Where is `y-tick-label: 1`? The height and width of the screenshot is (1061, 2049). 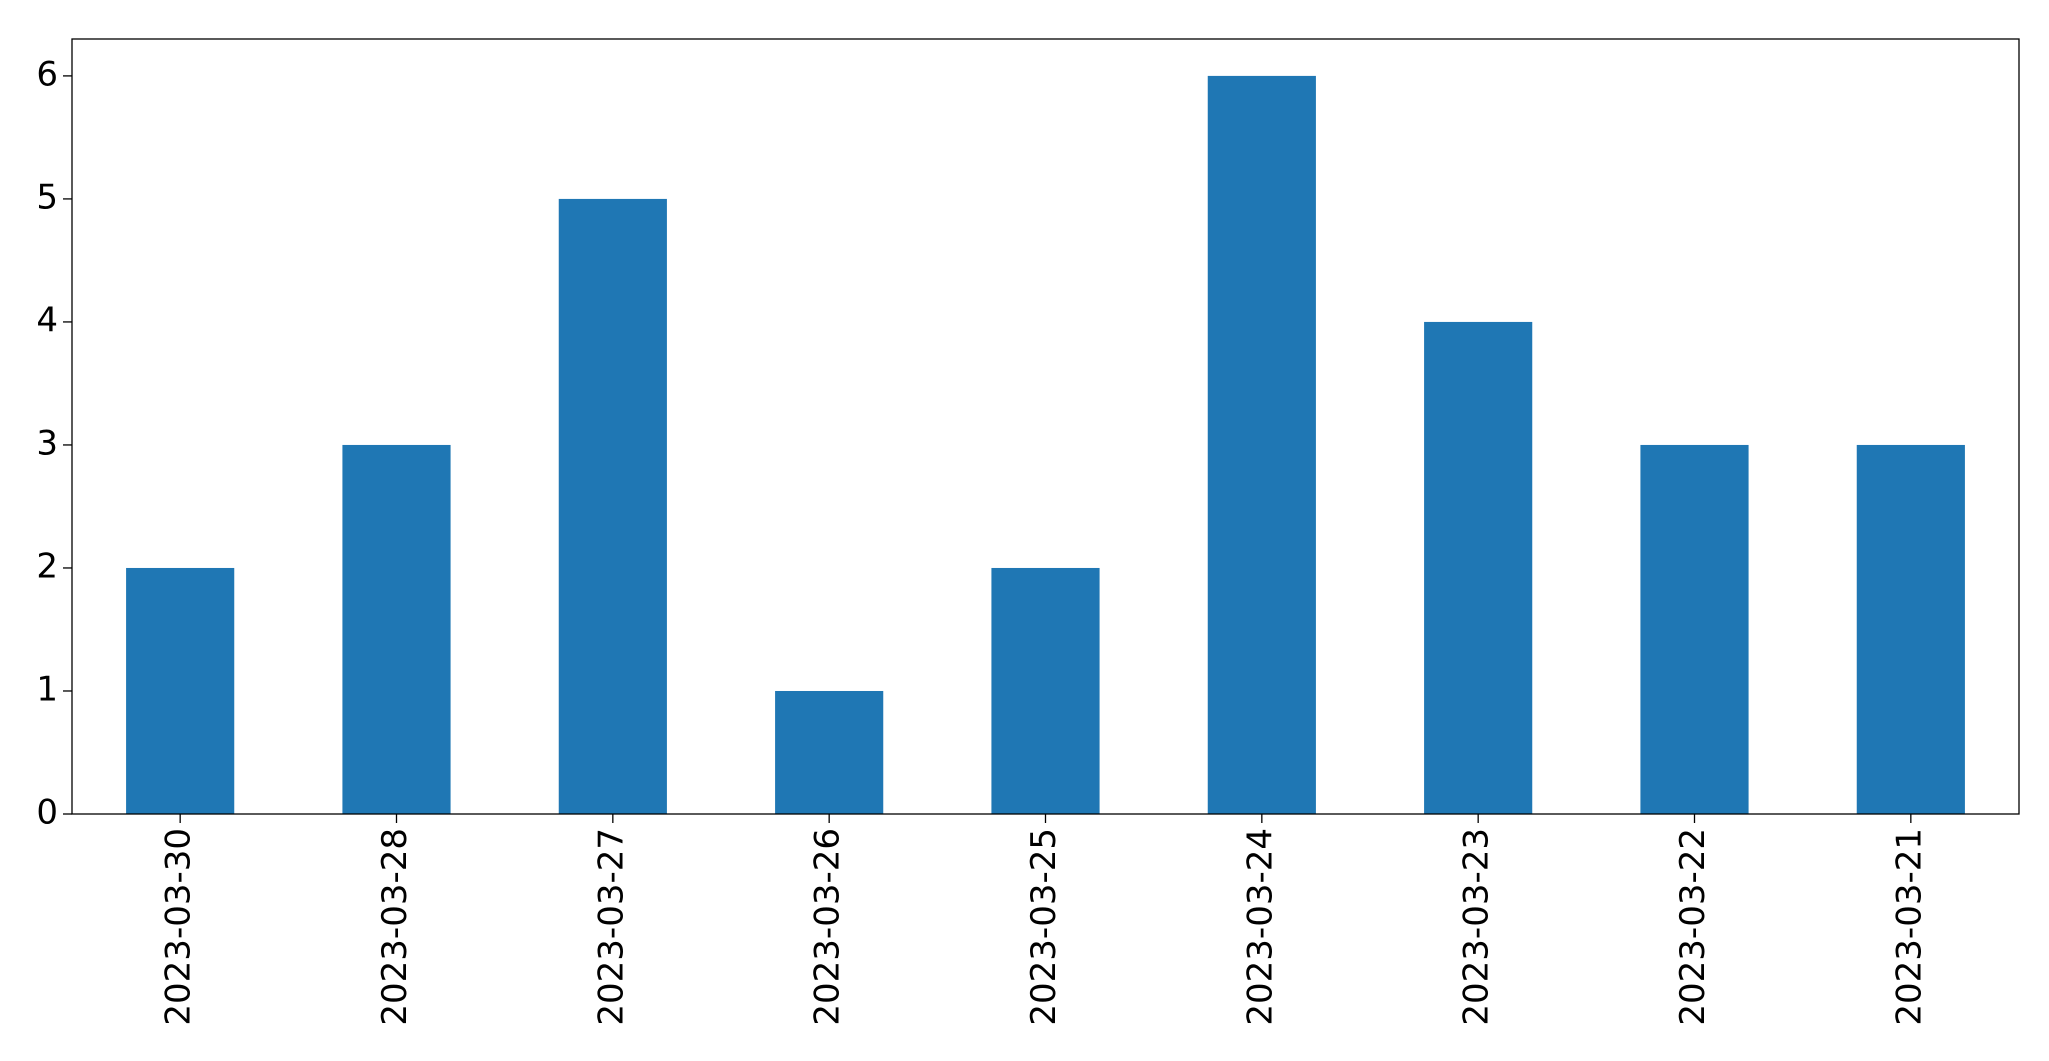
y-tick-label: 1 is located at coordinates (47, 689).